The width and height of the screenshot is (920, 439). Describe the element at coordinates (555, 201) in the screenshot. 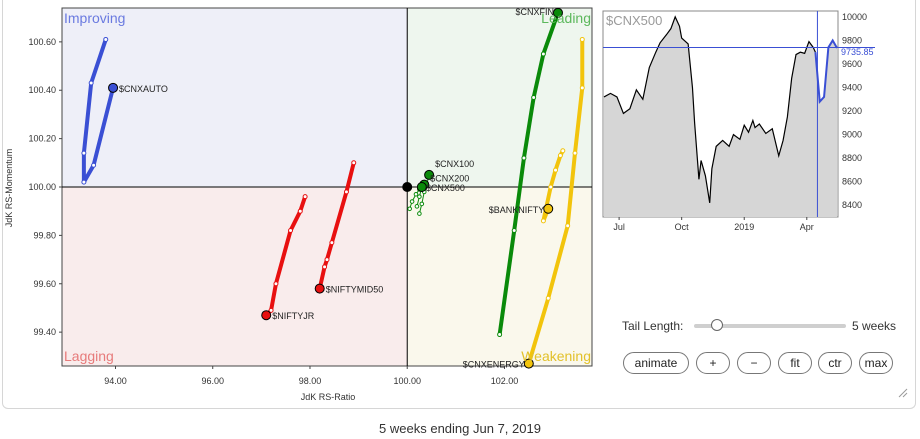

I see `tail-cnxenergy` at that location.